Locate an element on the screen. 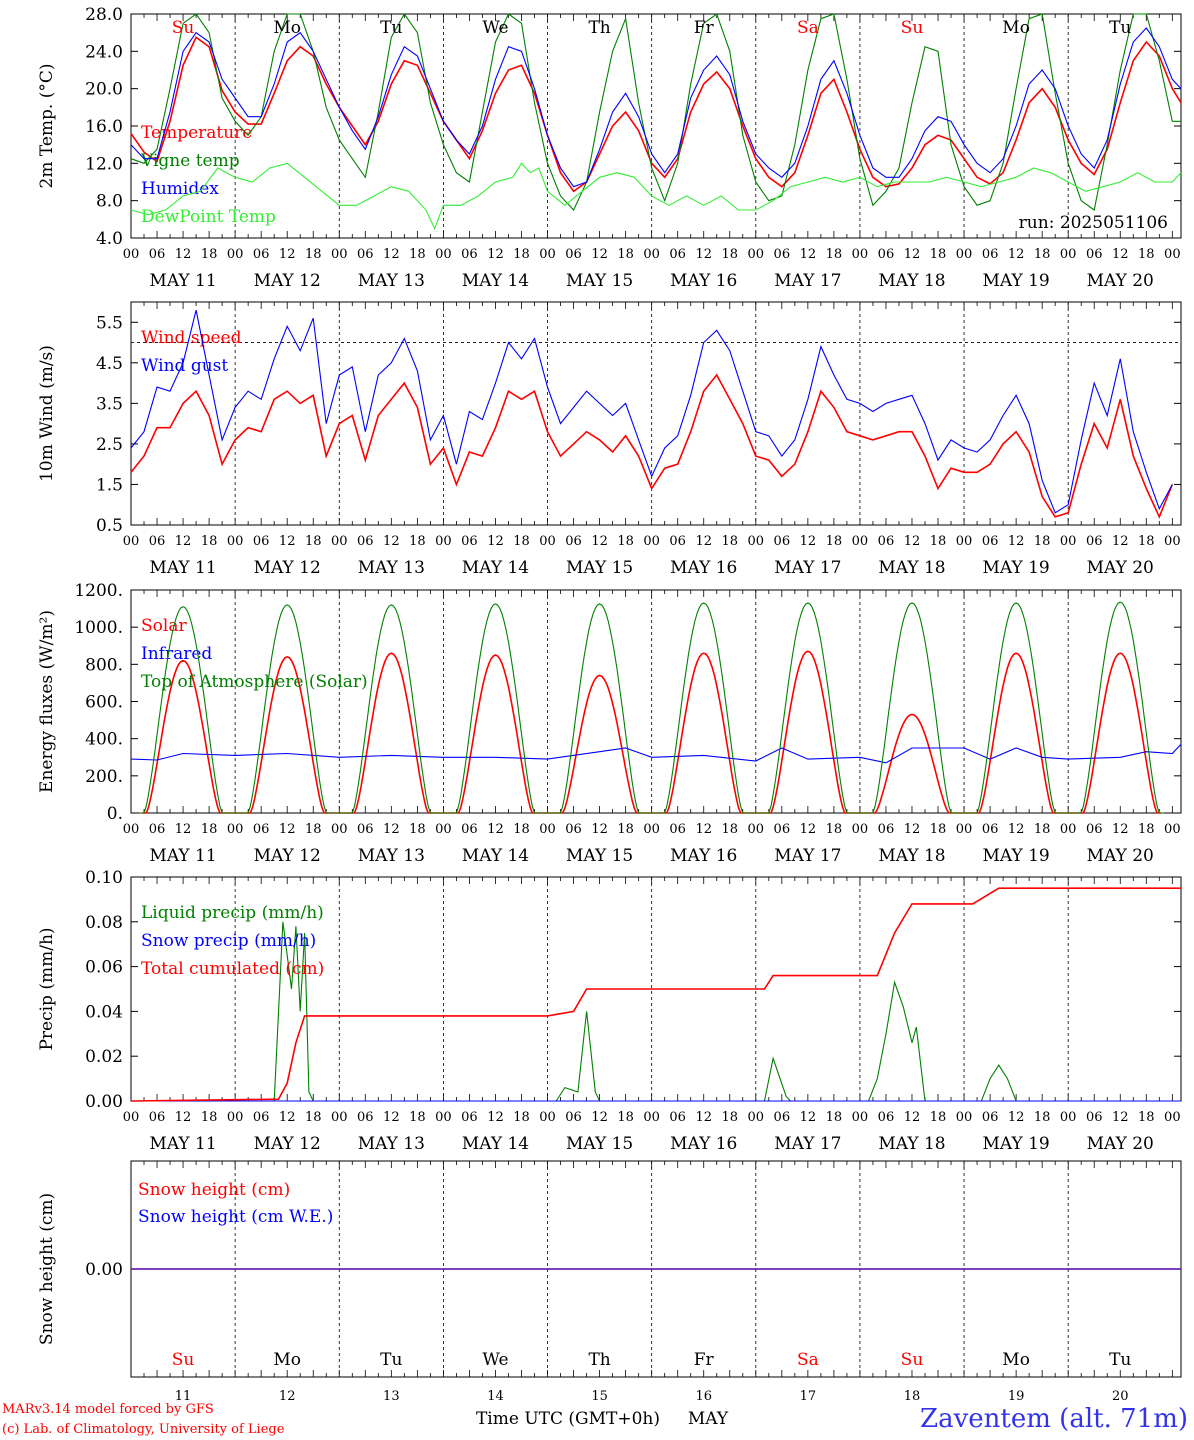  legend-entry: Humidex is located at coordinates (180, 189).